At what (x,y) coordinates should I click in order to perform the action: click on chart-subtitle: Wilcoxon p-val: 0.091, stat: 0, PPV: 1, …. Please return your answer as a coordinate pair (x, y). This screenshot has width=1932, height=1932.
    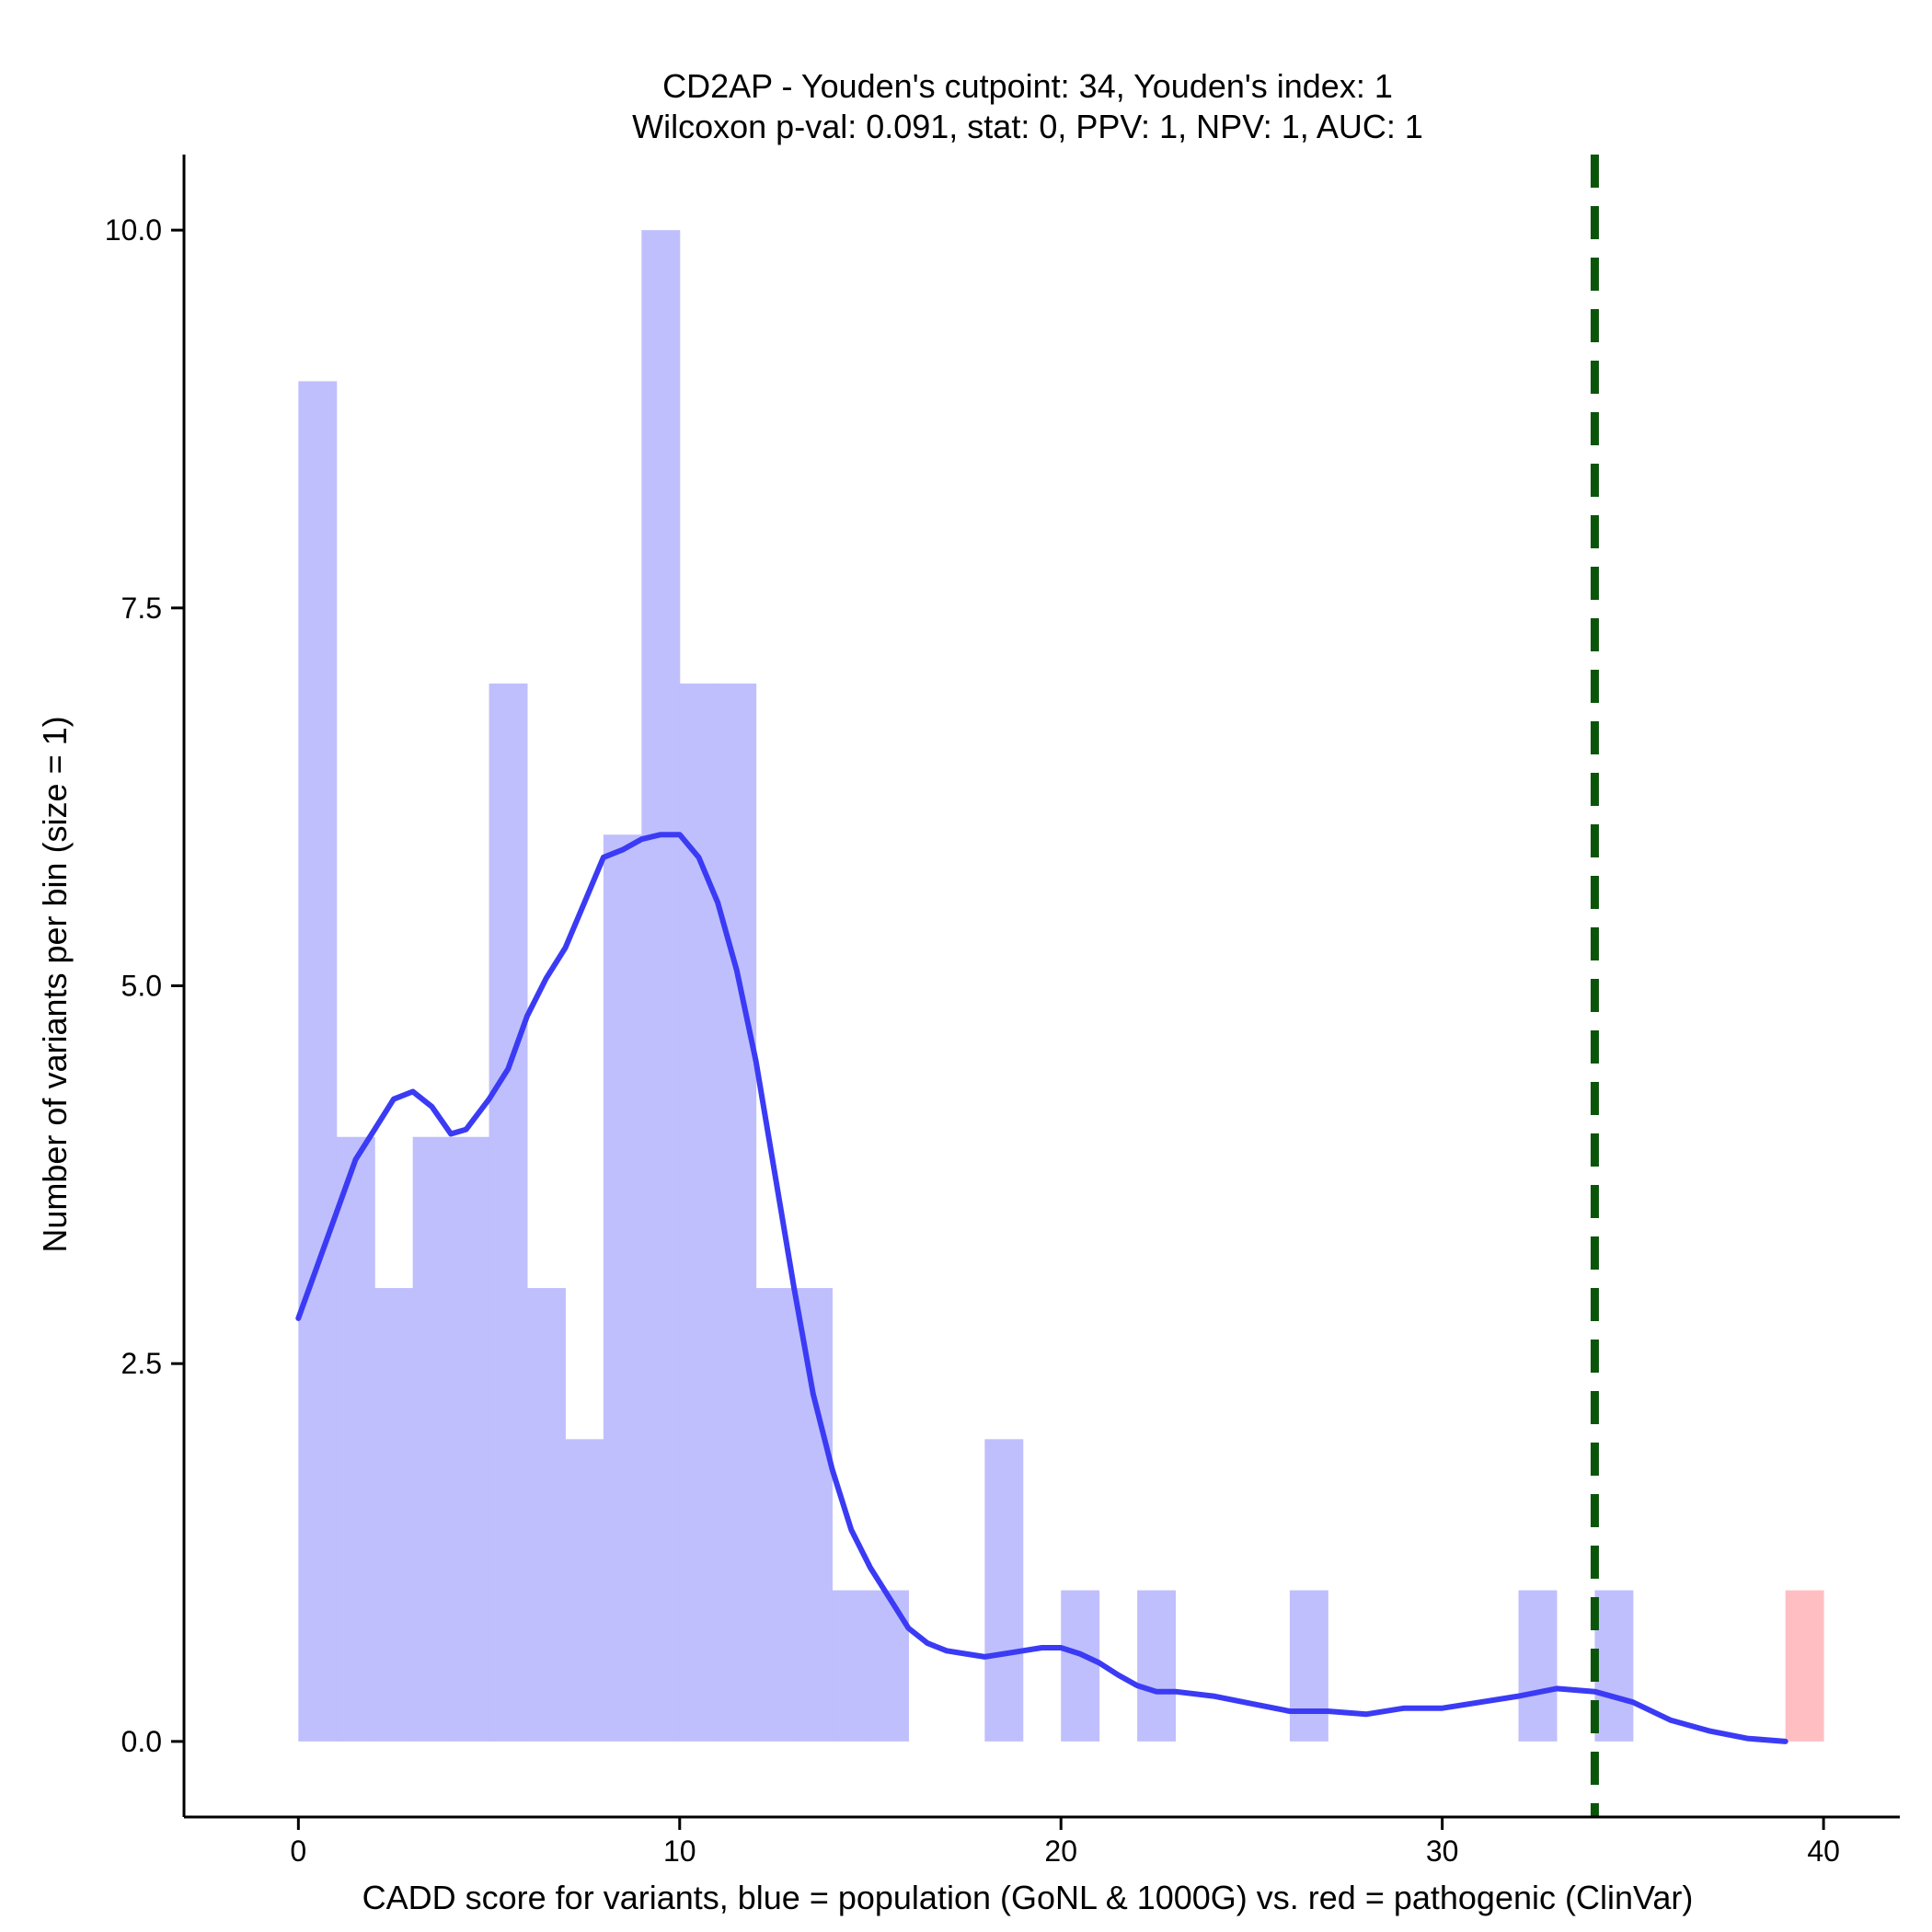
    Looking at the image, I should click on (1027, 126).